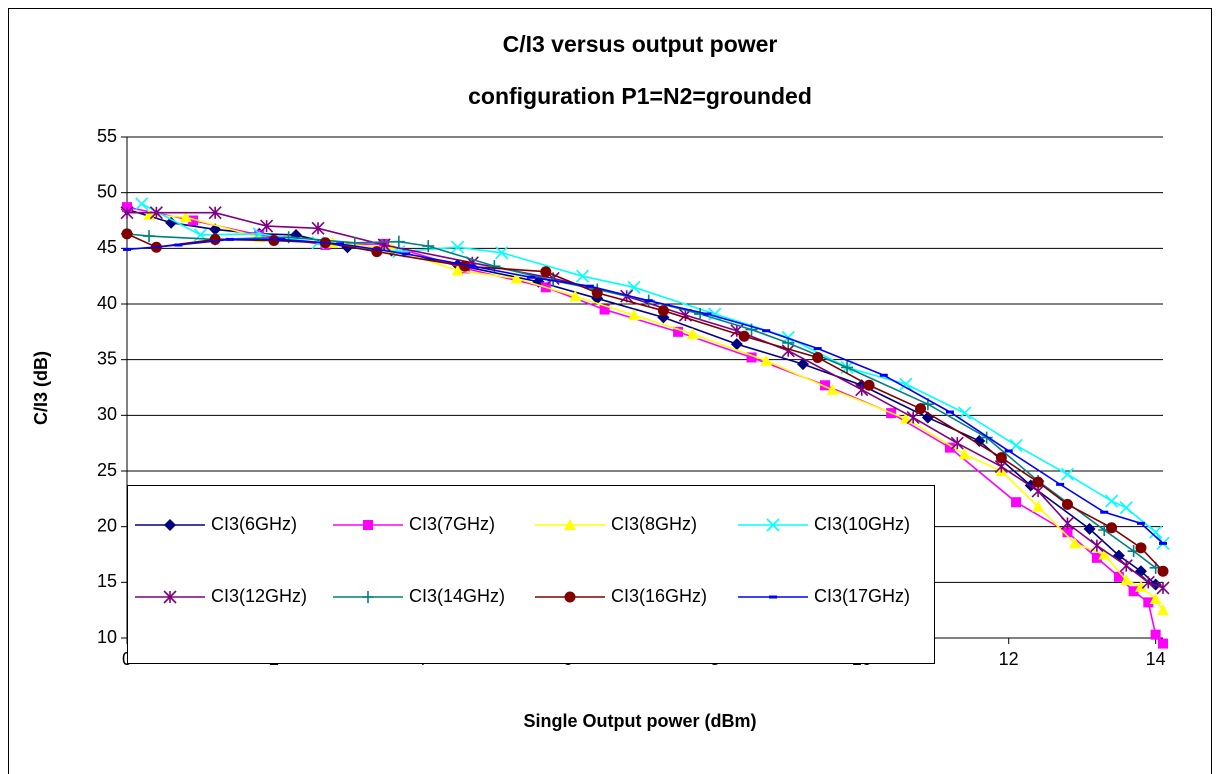 The image size is (1218, 774). I want to click on y-axis-label: C/I3 (dB), so click(41, 388).